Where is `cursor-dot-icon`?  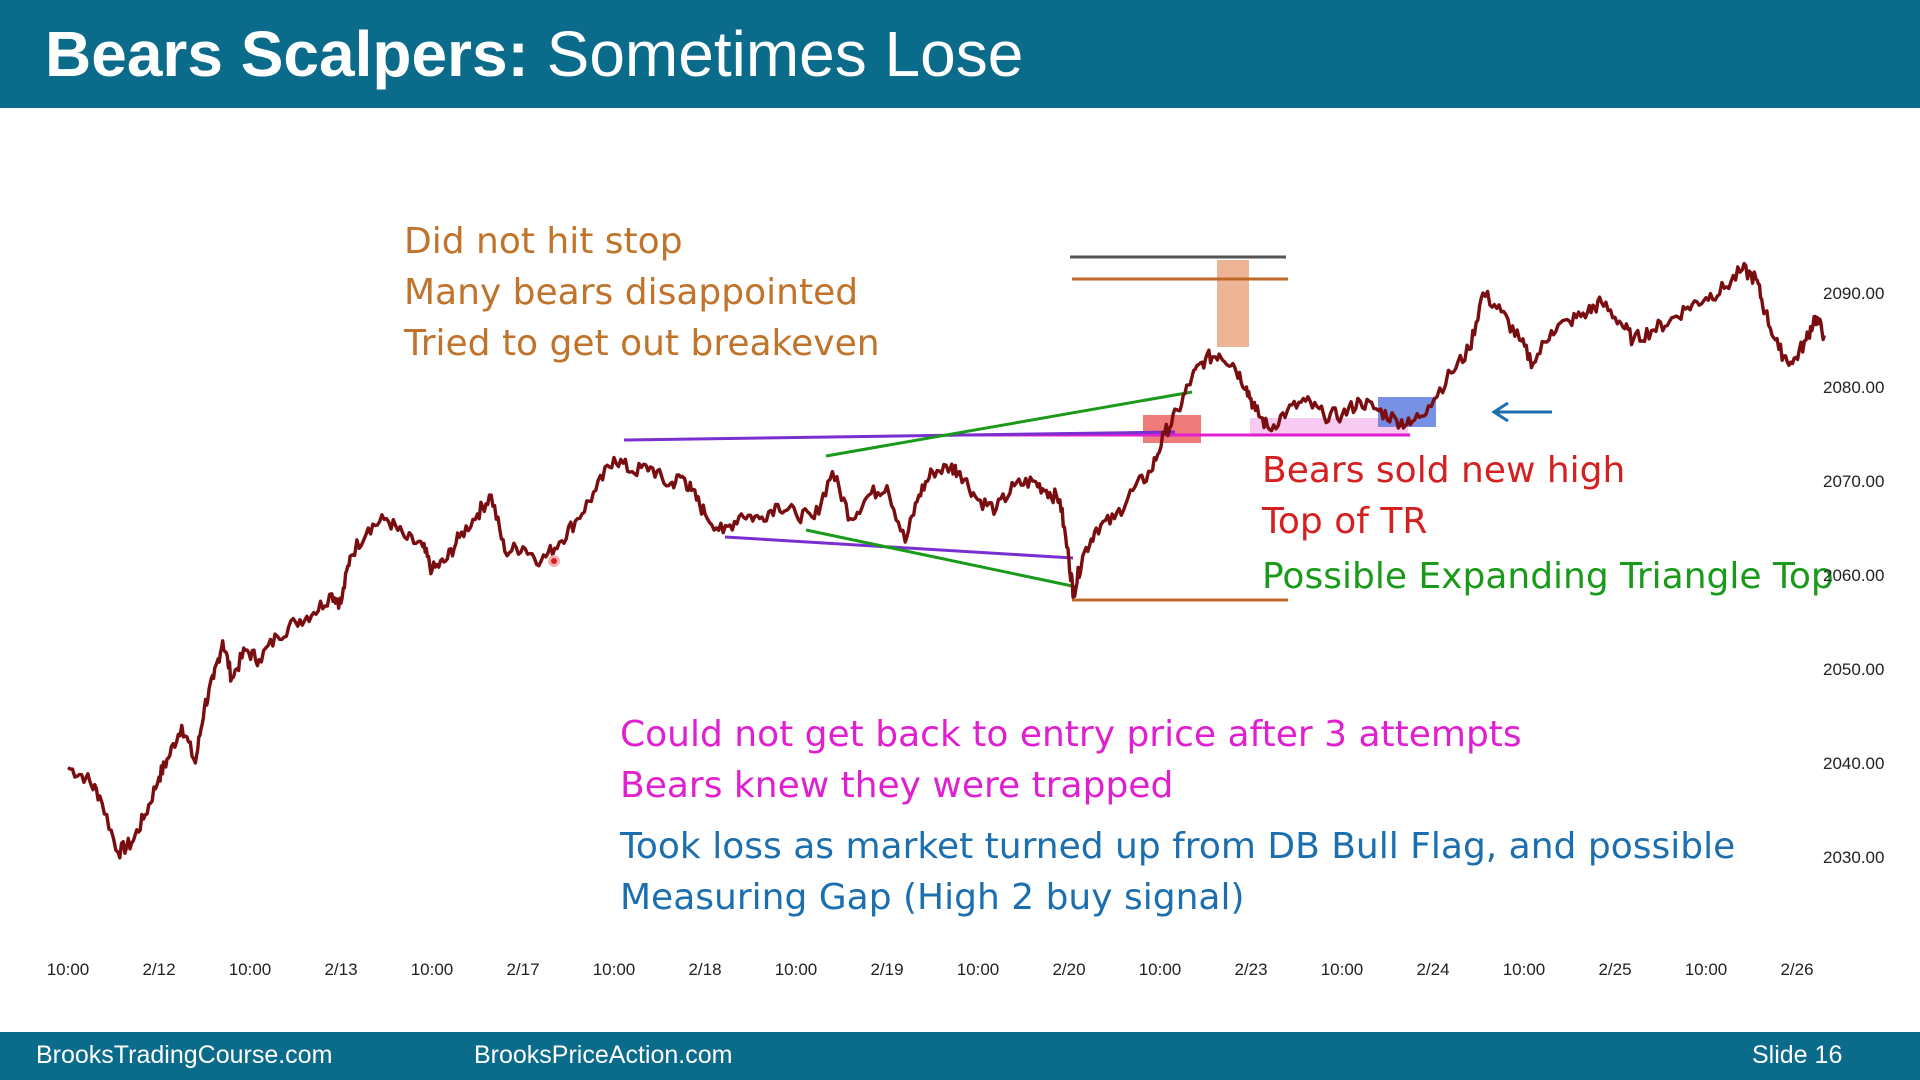
cursor-dot-icon is located at coordinates (554, 561).